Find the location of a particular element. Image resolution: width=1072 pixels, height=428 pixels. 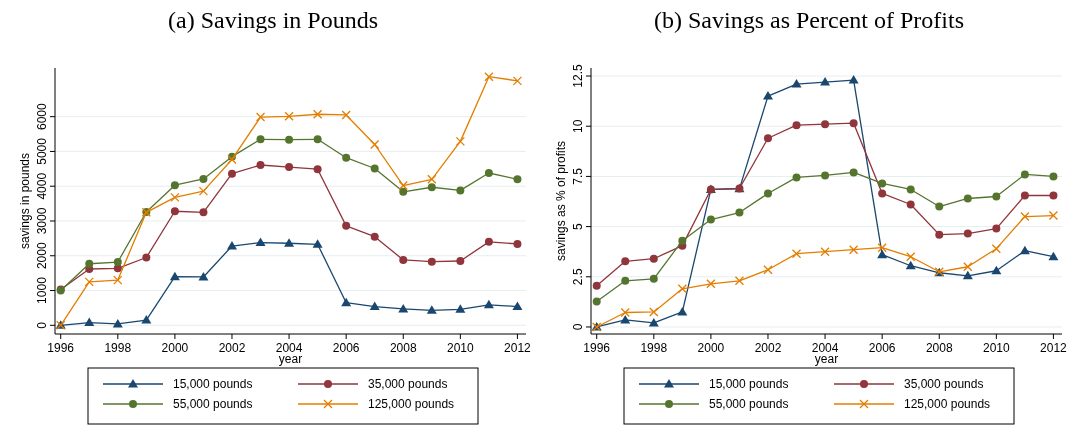

x-tick-label: 2012 is located at coordinates (1054, 348).